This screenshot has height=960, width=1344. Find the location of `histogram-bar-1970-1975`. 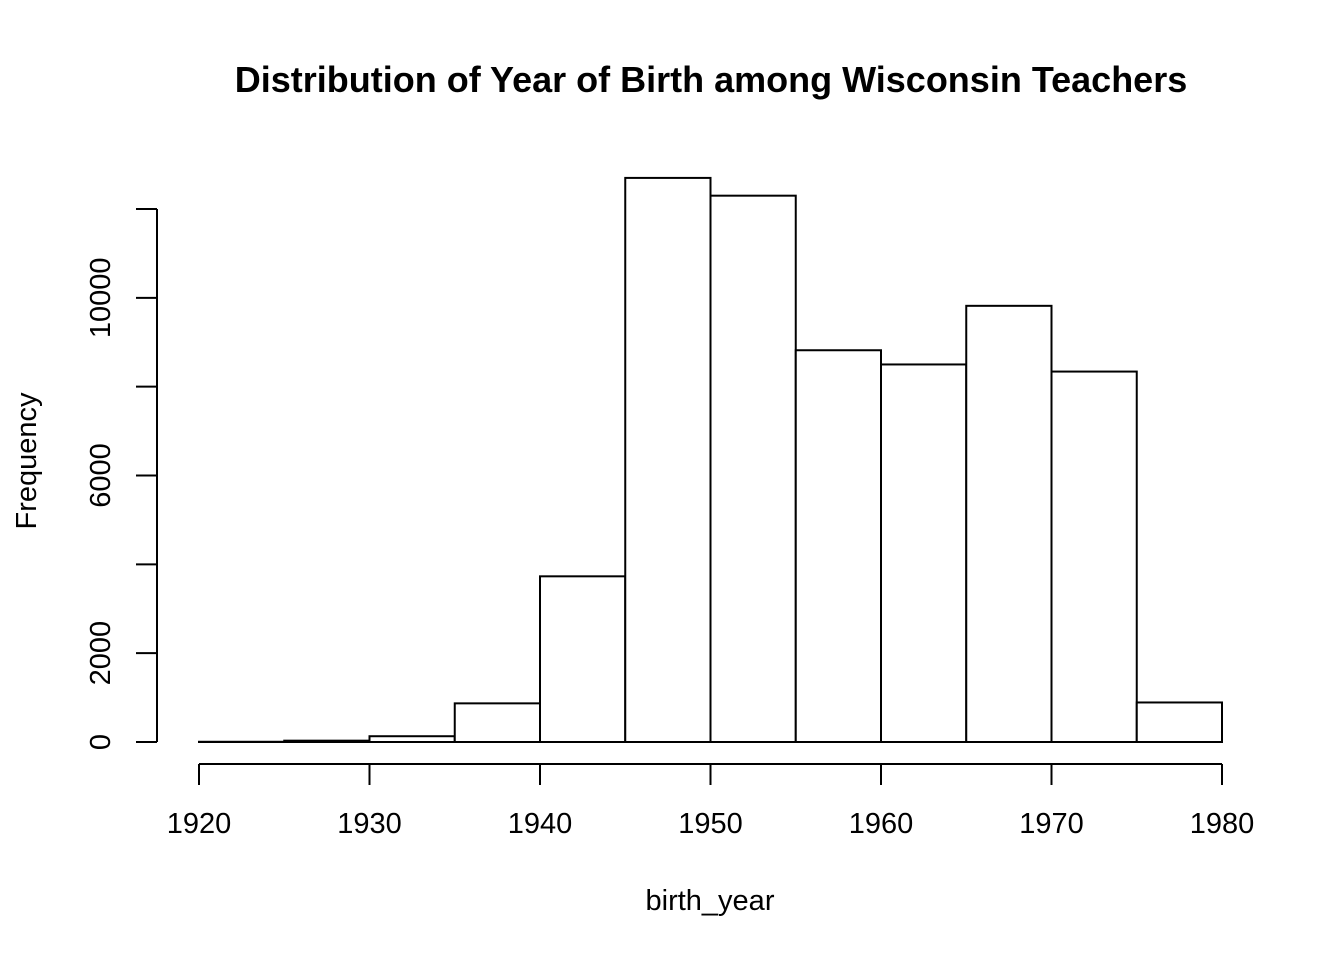

histogram-bar-1970-1975 is located at coordinates (1094, 556).